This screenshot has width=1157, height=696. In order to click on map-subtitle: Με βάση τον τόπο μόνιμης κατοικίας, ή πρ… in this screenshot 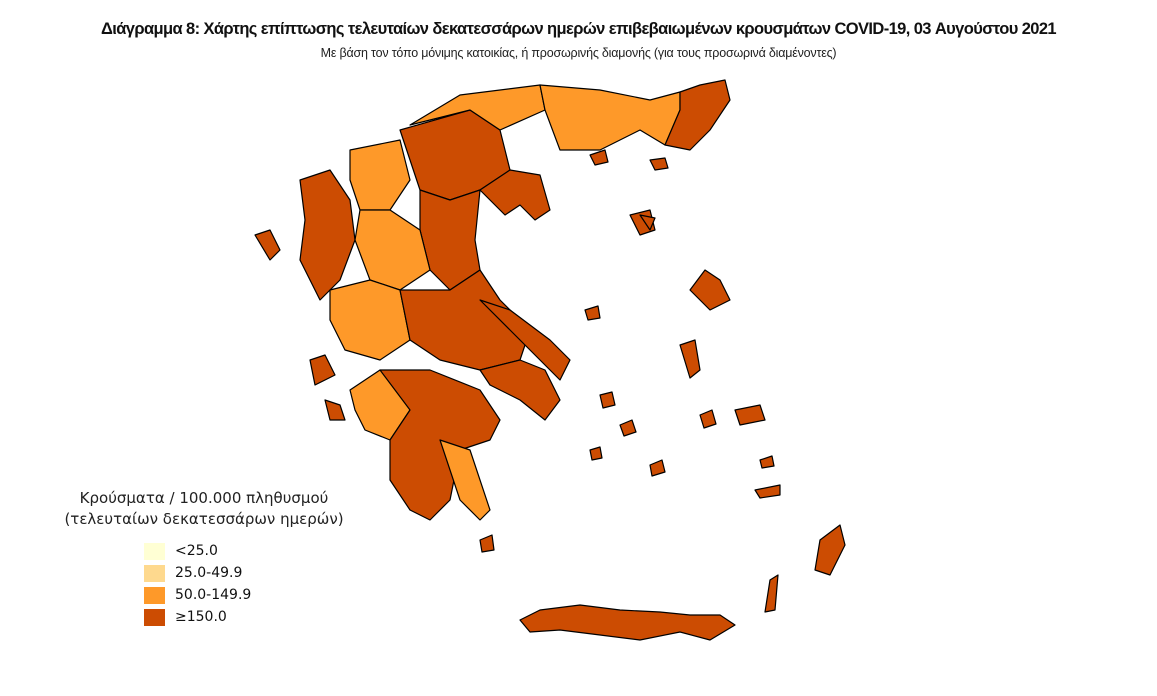, I will do `click(578, 53)`.